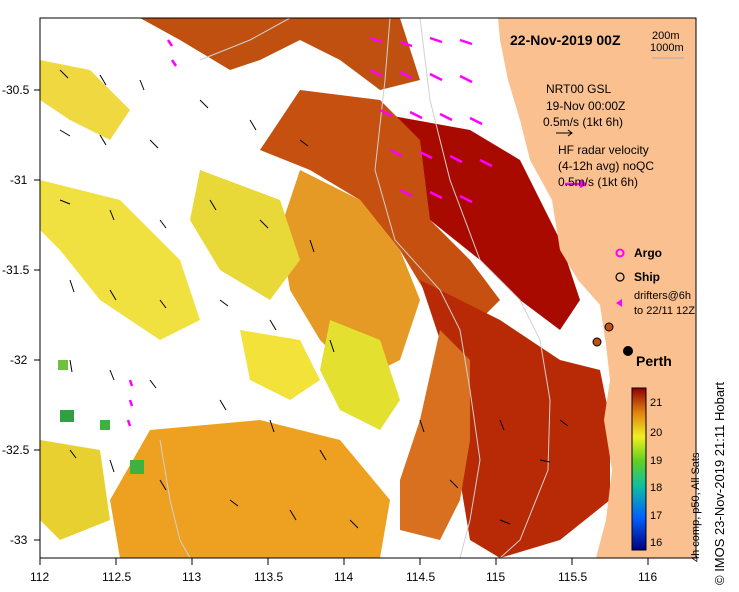  What do you see at coordinates (664, 311) in the screenshot?
I see `legend-drifters-time: to 22/11 12Z` at bounding box center [664, 311].